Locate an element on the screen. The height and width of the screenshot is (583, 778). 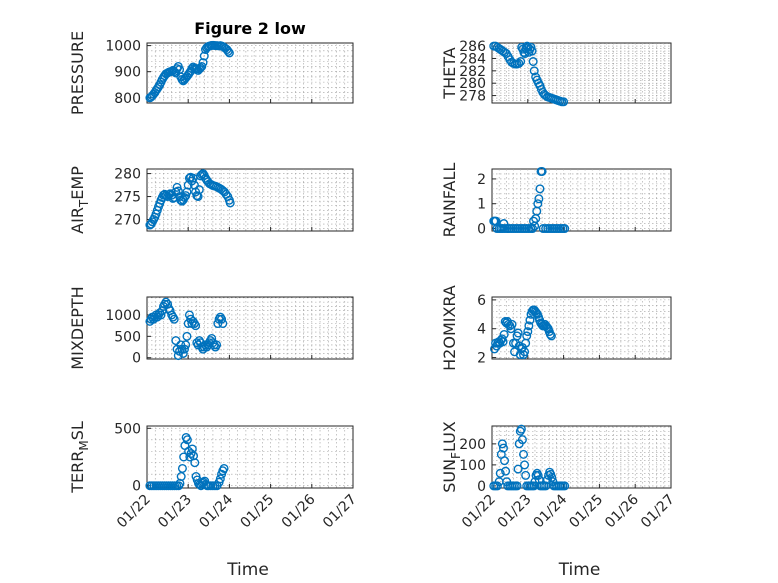
y-tick-label: 280 is located at coordinates (472, 84).